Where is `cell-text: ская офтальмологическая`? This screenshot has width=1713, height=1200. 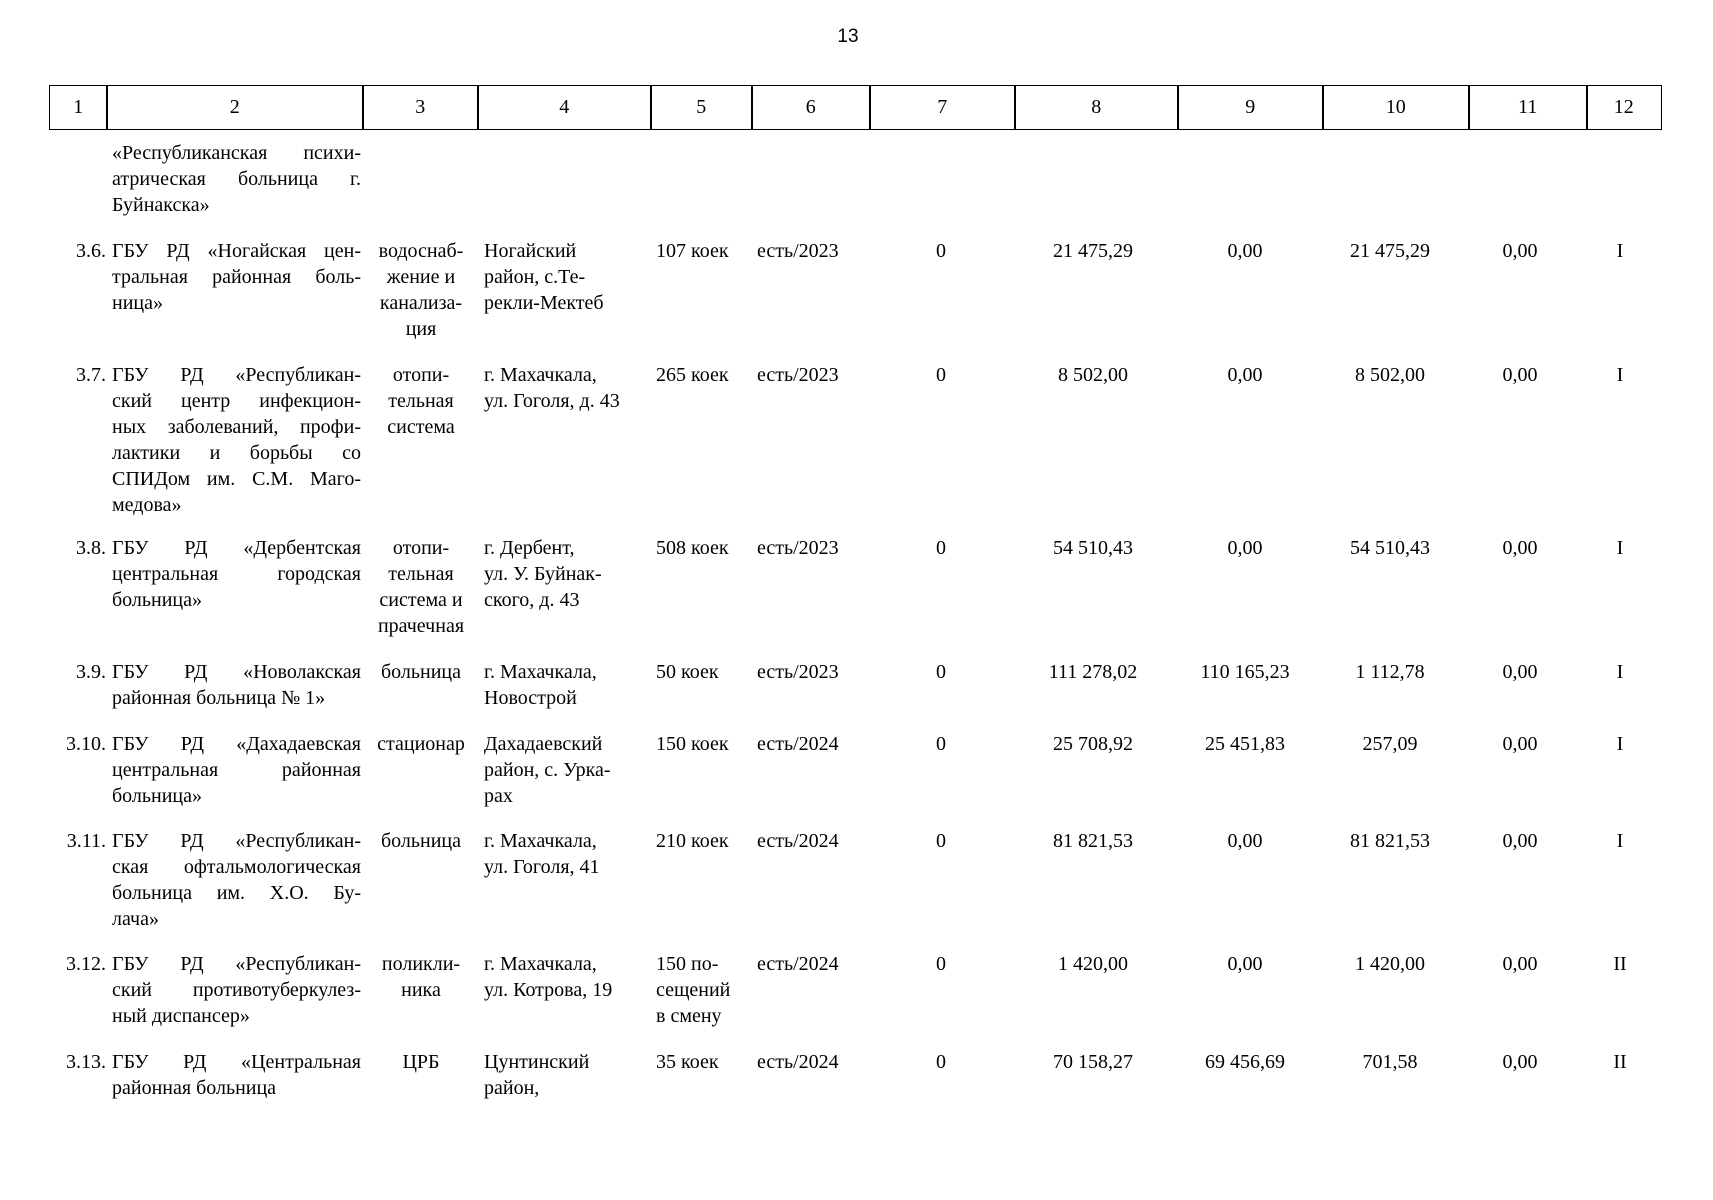 cell-text: ская офтальмологическая is located at coordinates (236, 867).